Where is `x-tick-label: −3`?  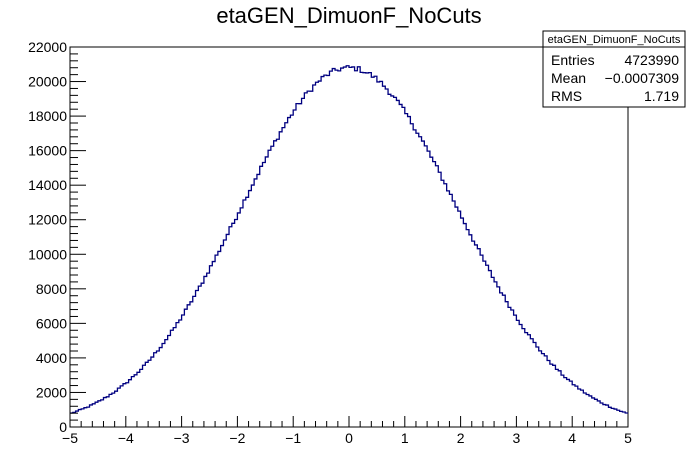 x-tick-label: −3 is located at coordinates (182, 438).